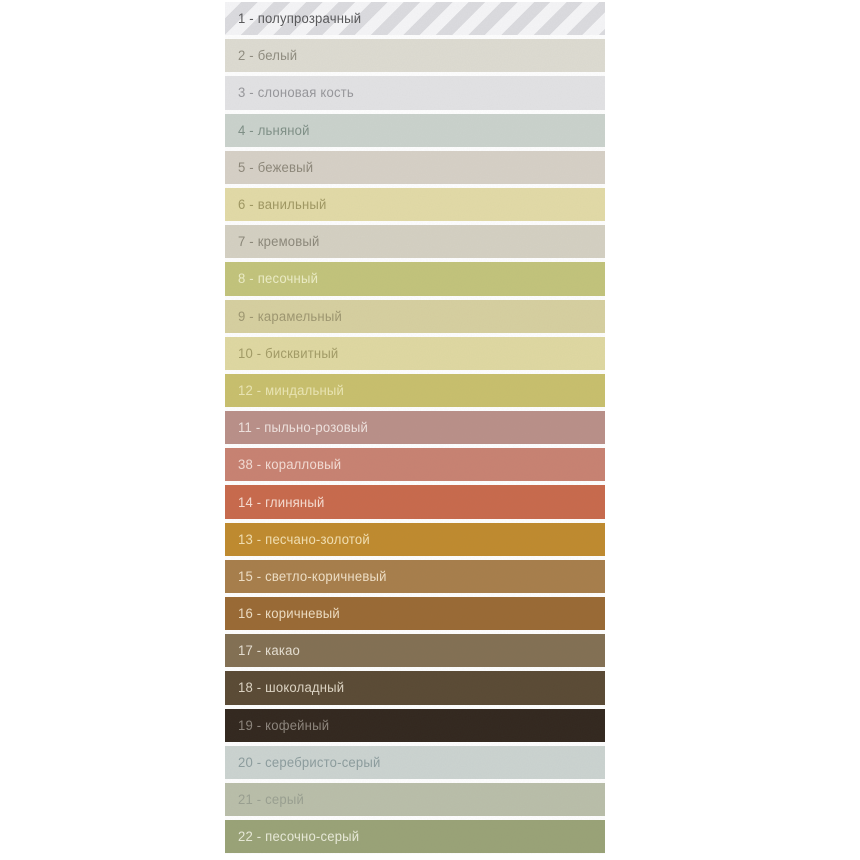  Describe the element at coordinates (415, 799) in the screenshot. I see `color-swatch-row: 21 - серый` at that location.